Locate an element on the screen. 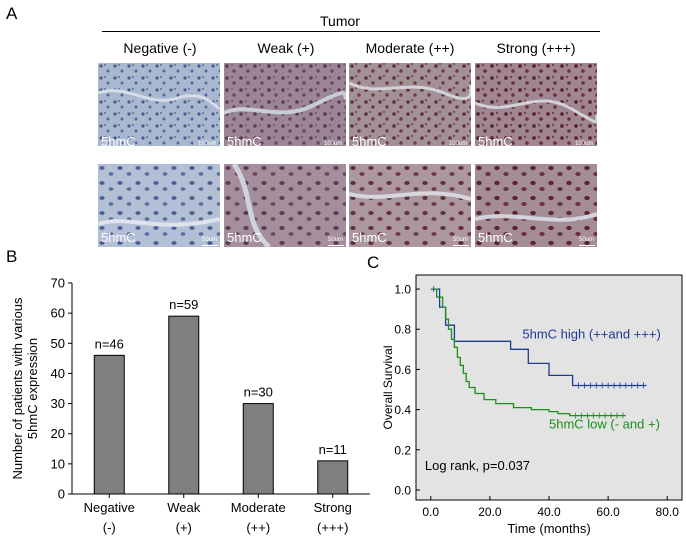 This screenshot has height=541, width=686. x-tick-label: Weak is located at coordinates (183, 507).